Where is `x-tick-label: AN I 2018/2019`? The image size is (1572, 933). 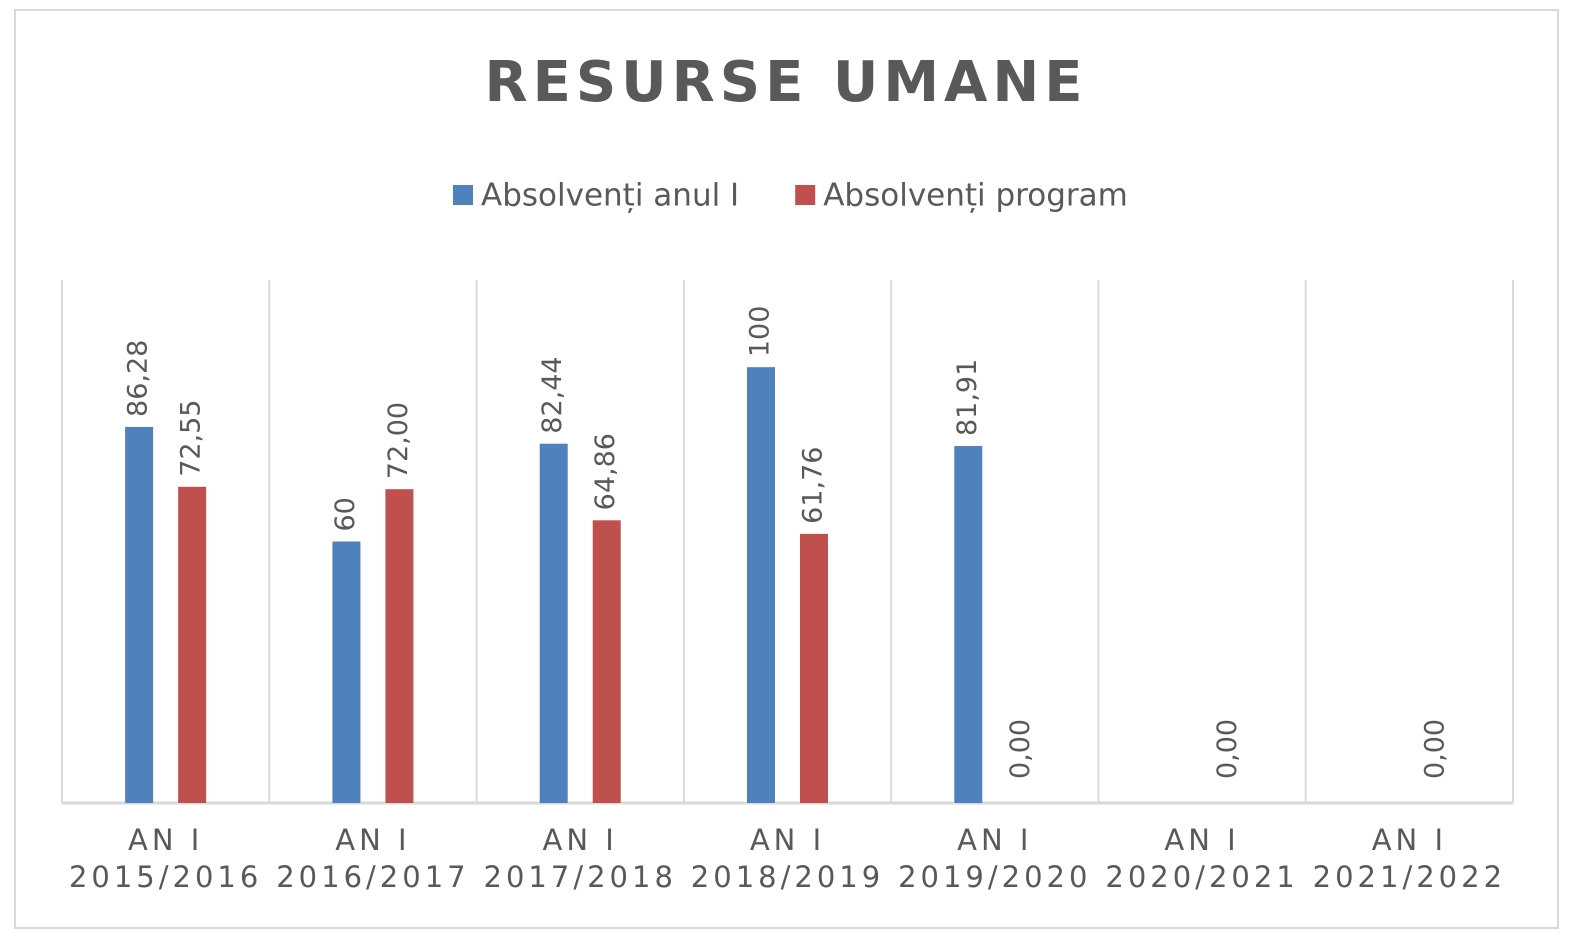
x-tick-label: AN I 2018/2019 is located at coordinates (787, 858).